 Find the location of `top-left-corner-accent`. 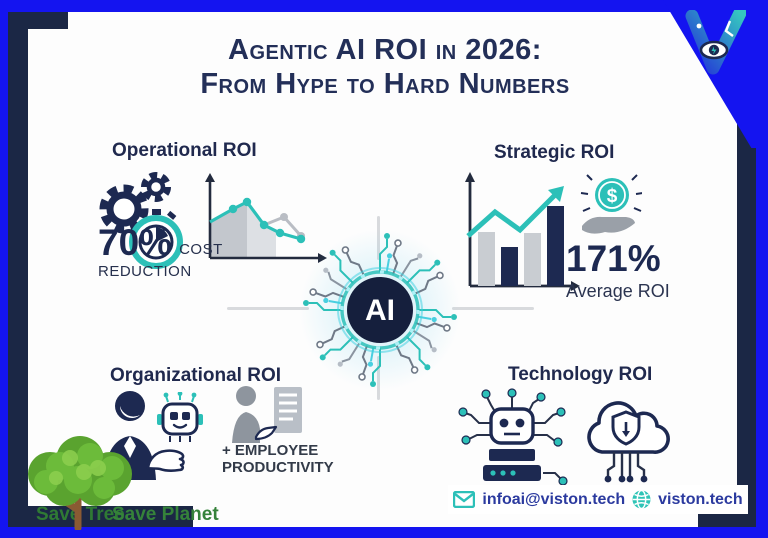

top-left-corner-accent is located at coordinates (48, 20).